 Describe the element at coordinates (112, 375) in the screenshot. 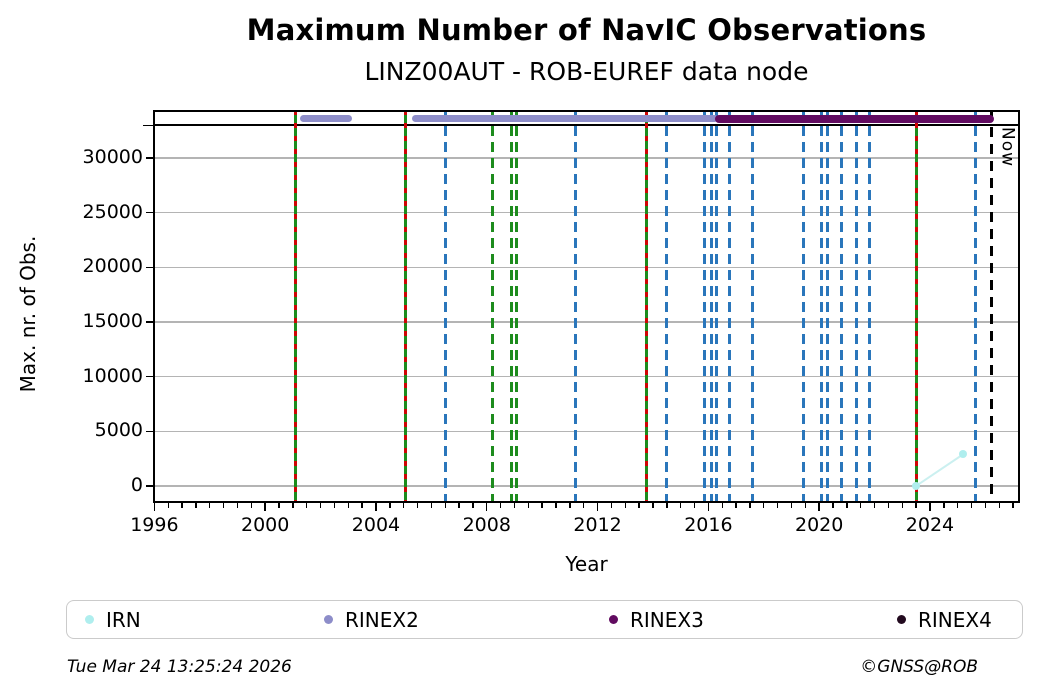

I see `y-tick-label: 10000` at that location.